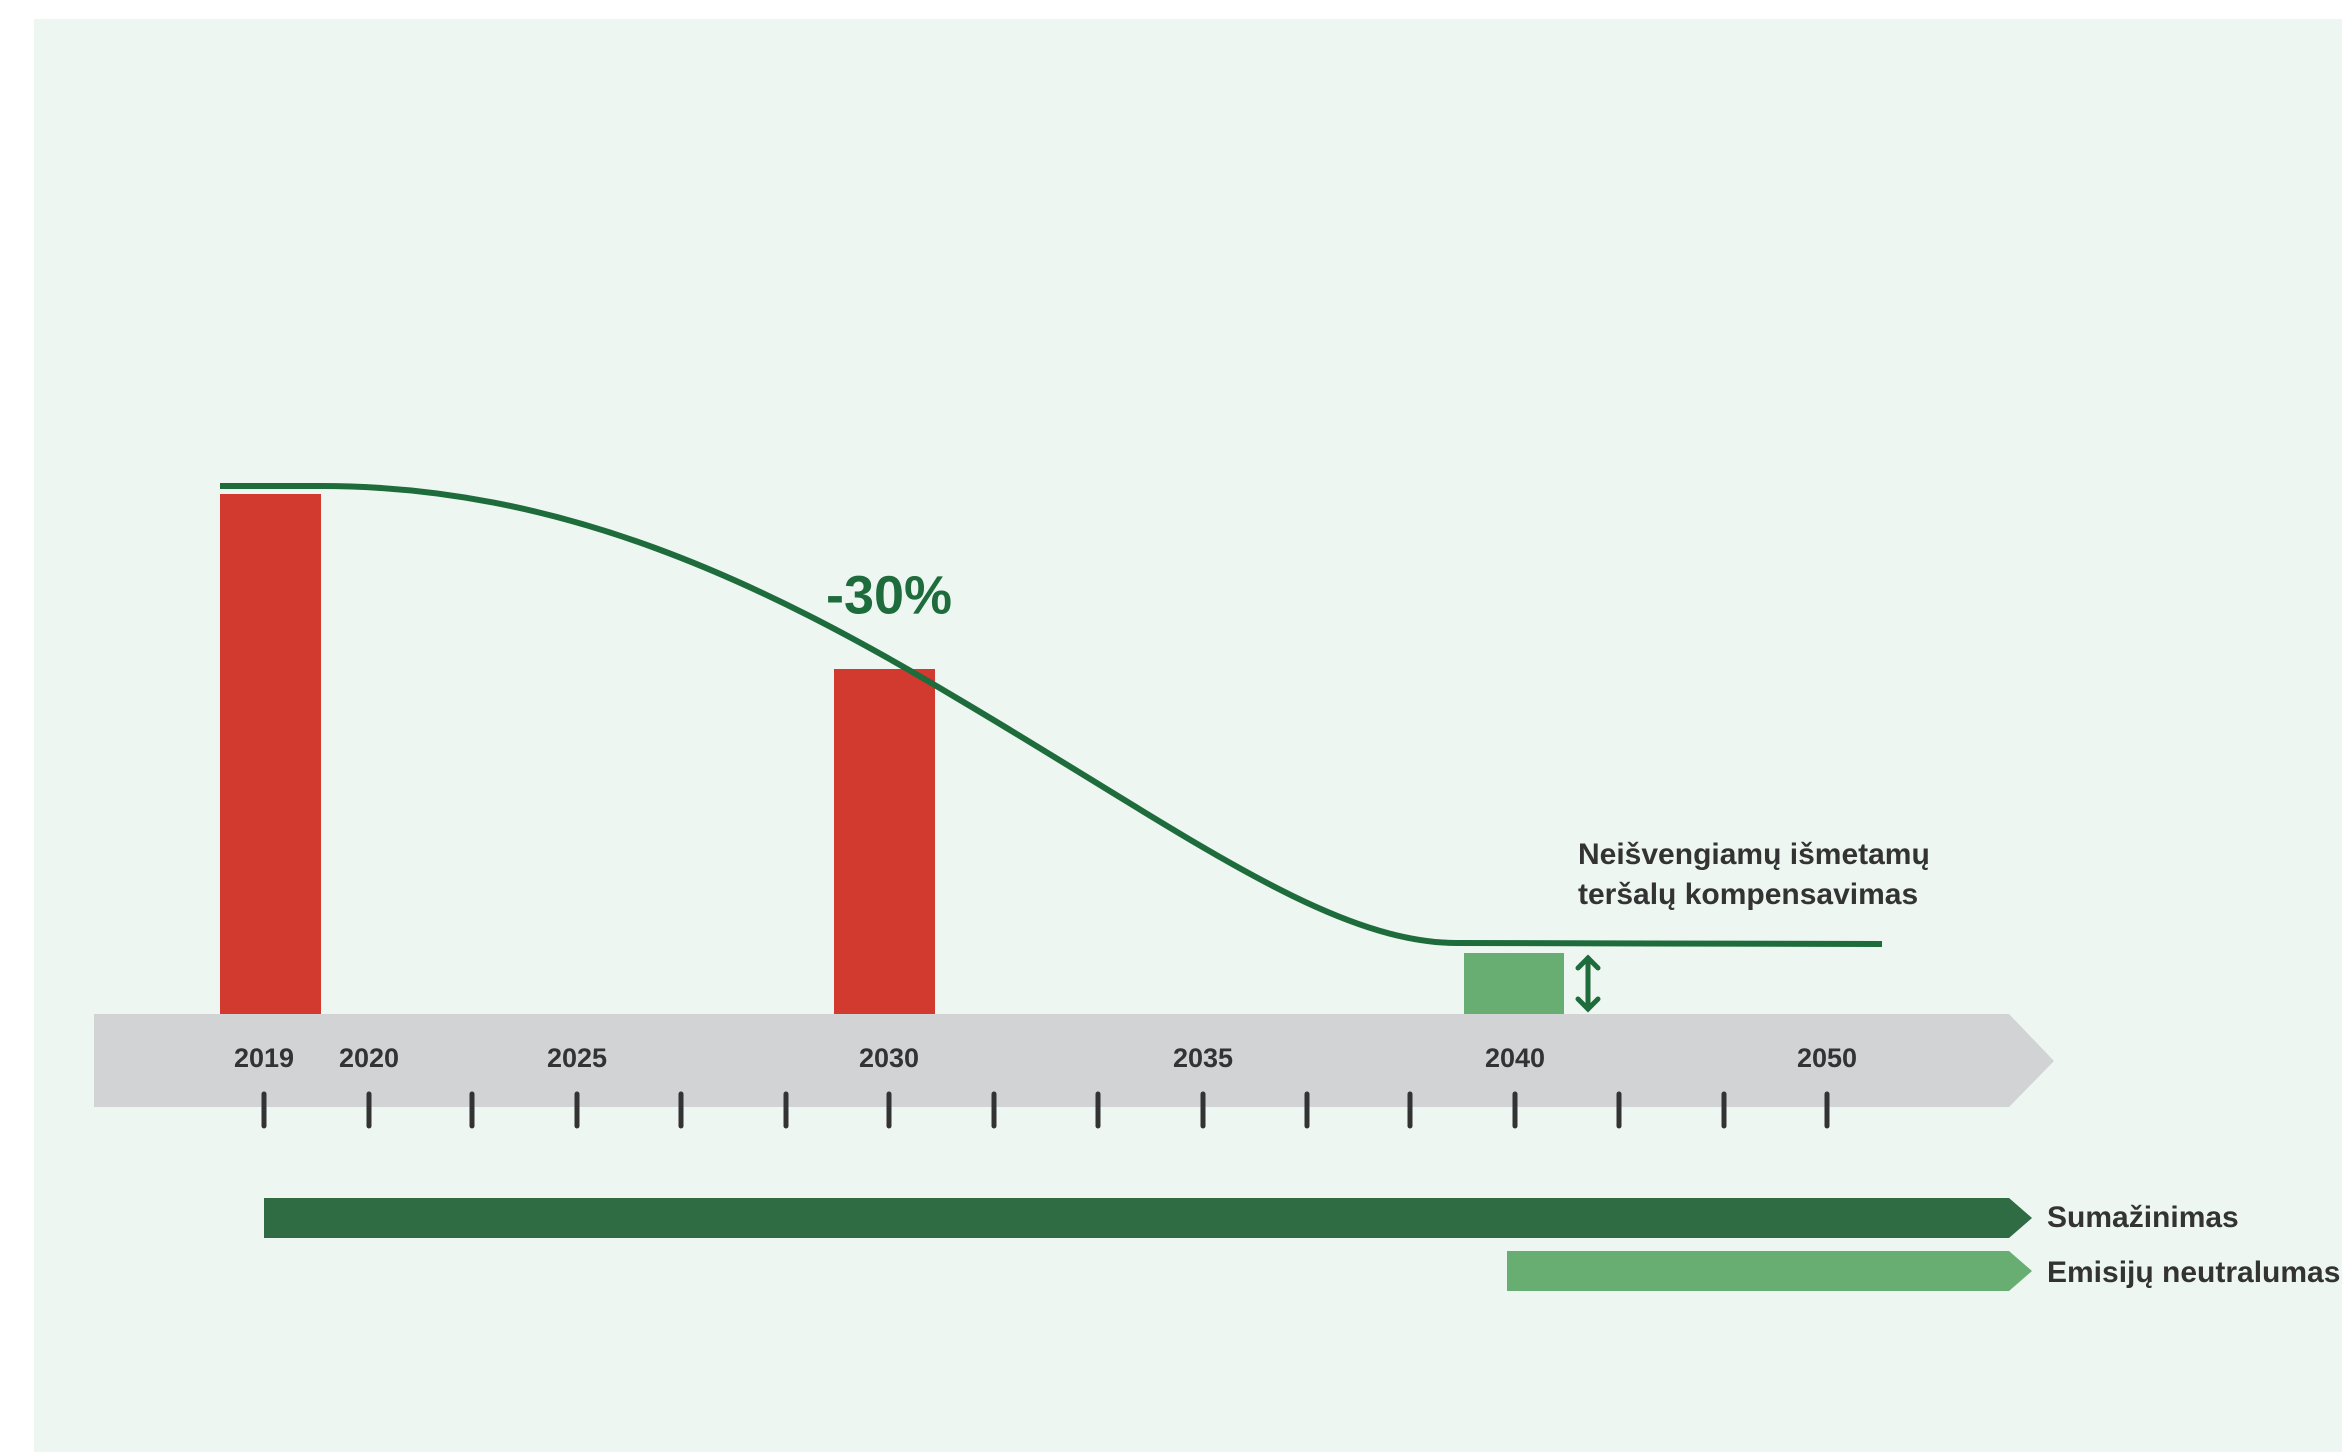  Describe the element at coordinates (577, 1058) in the screenshot. I see `year-label: 2025` at that location.